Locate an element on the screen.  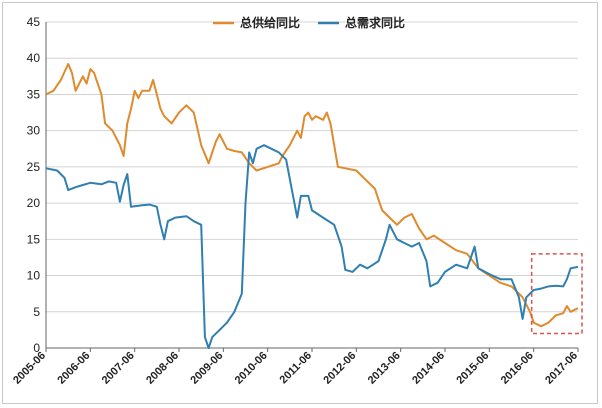
x-tick-label: 2016-06 is located at coordinates (517, 368).